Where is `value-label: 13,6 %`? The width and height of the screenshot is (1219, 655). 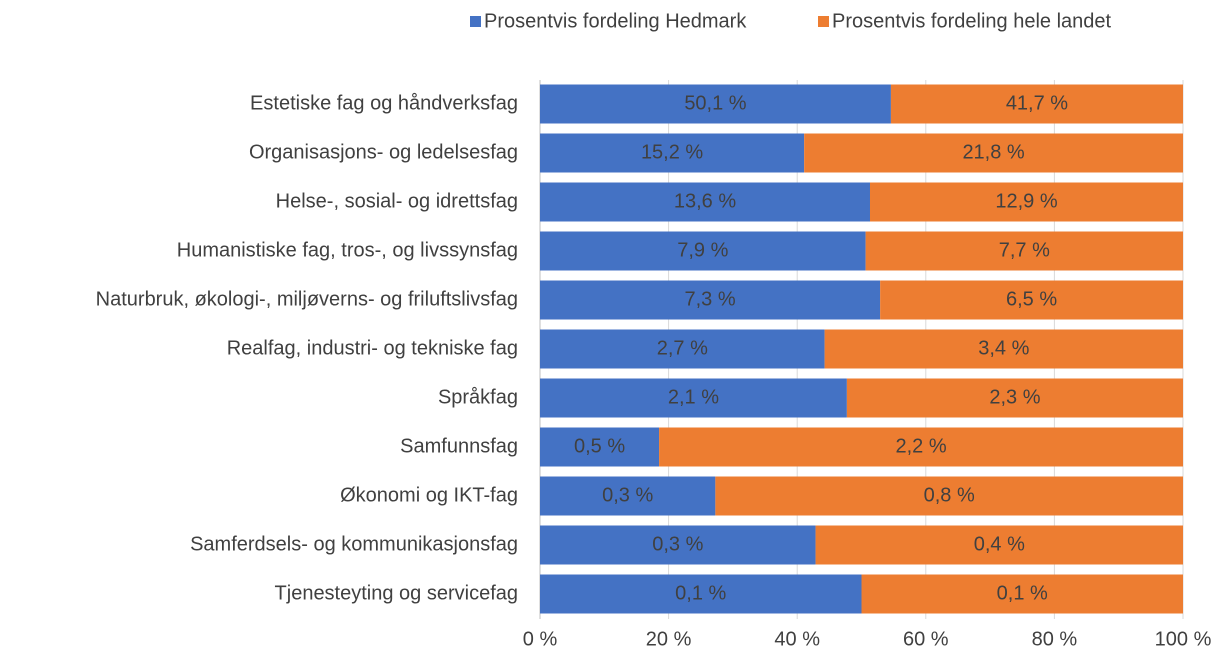 value-label: 13,6 % is located at coordinates (705, 201).